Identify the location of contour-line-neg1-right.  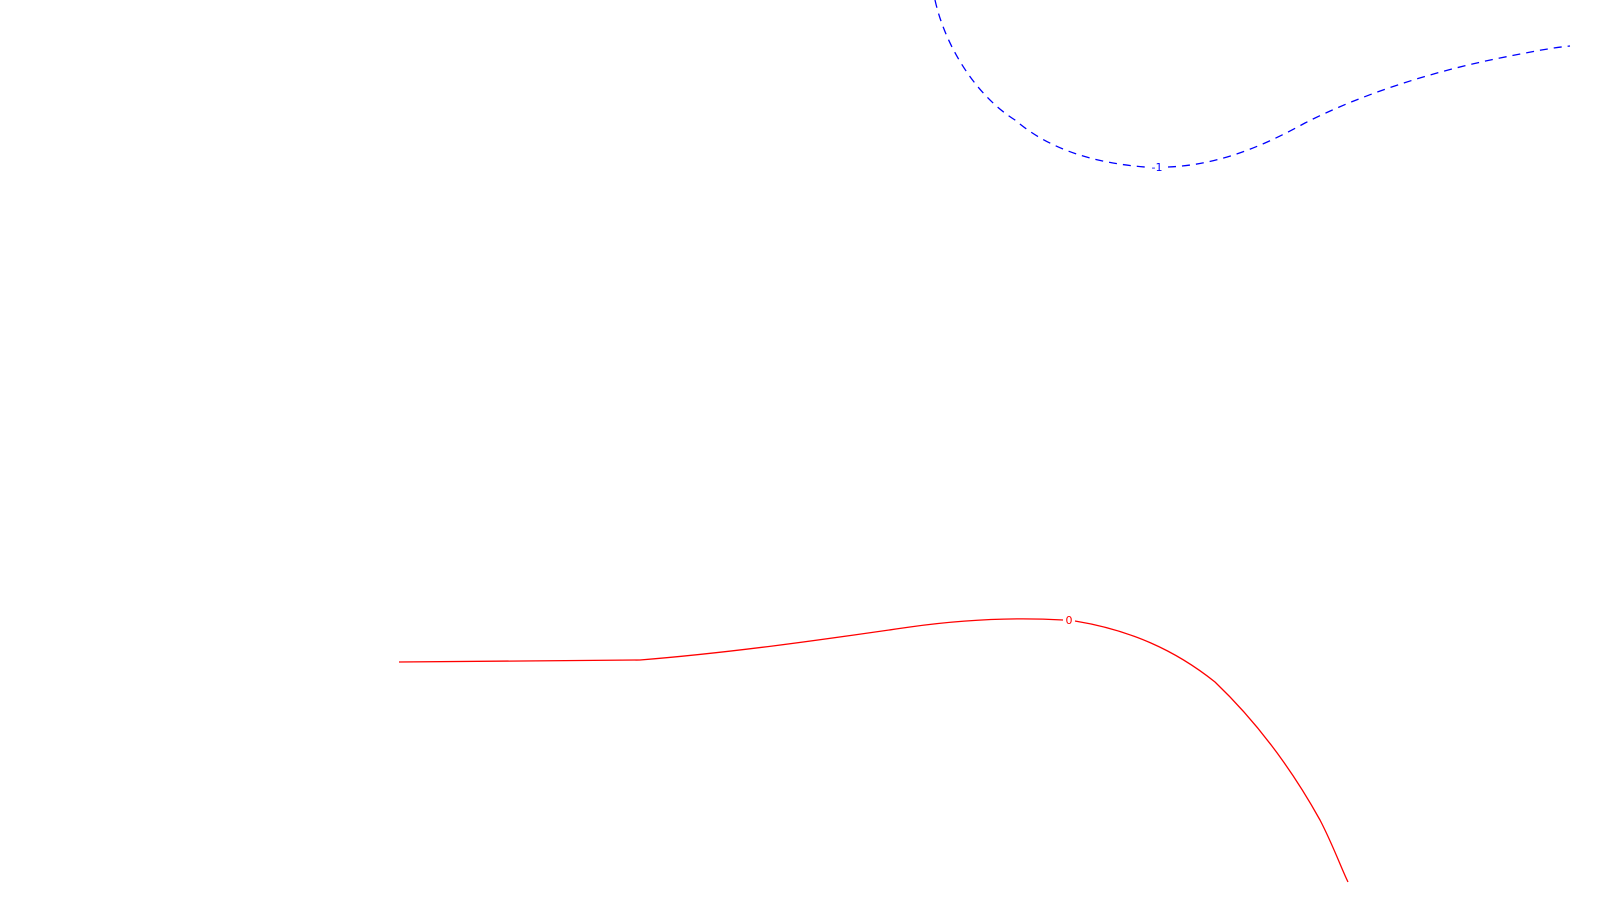
(1369, 106).